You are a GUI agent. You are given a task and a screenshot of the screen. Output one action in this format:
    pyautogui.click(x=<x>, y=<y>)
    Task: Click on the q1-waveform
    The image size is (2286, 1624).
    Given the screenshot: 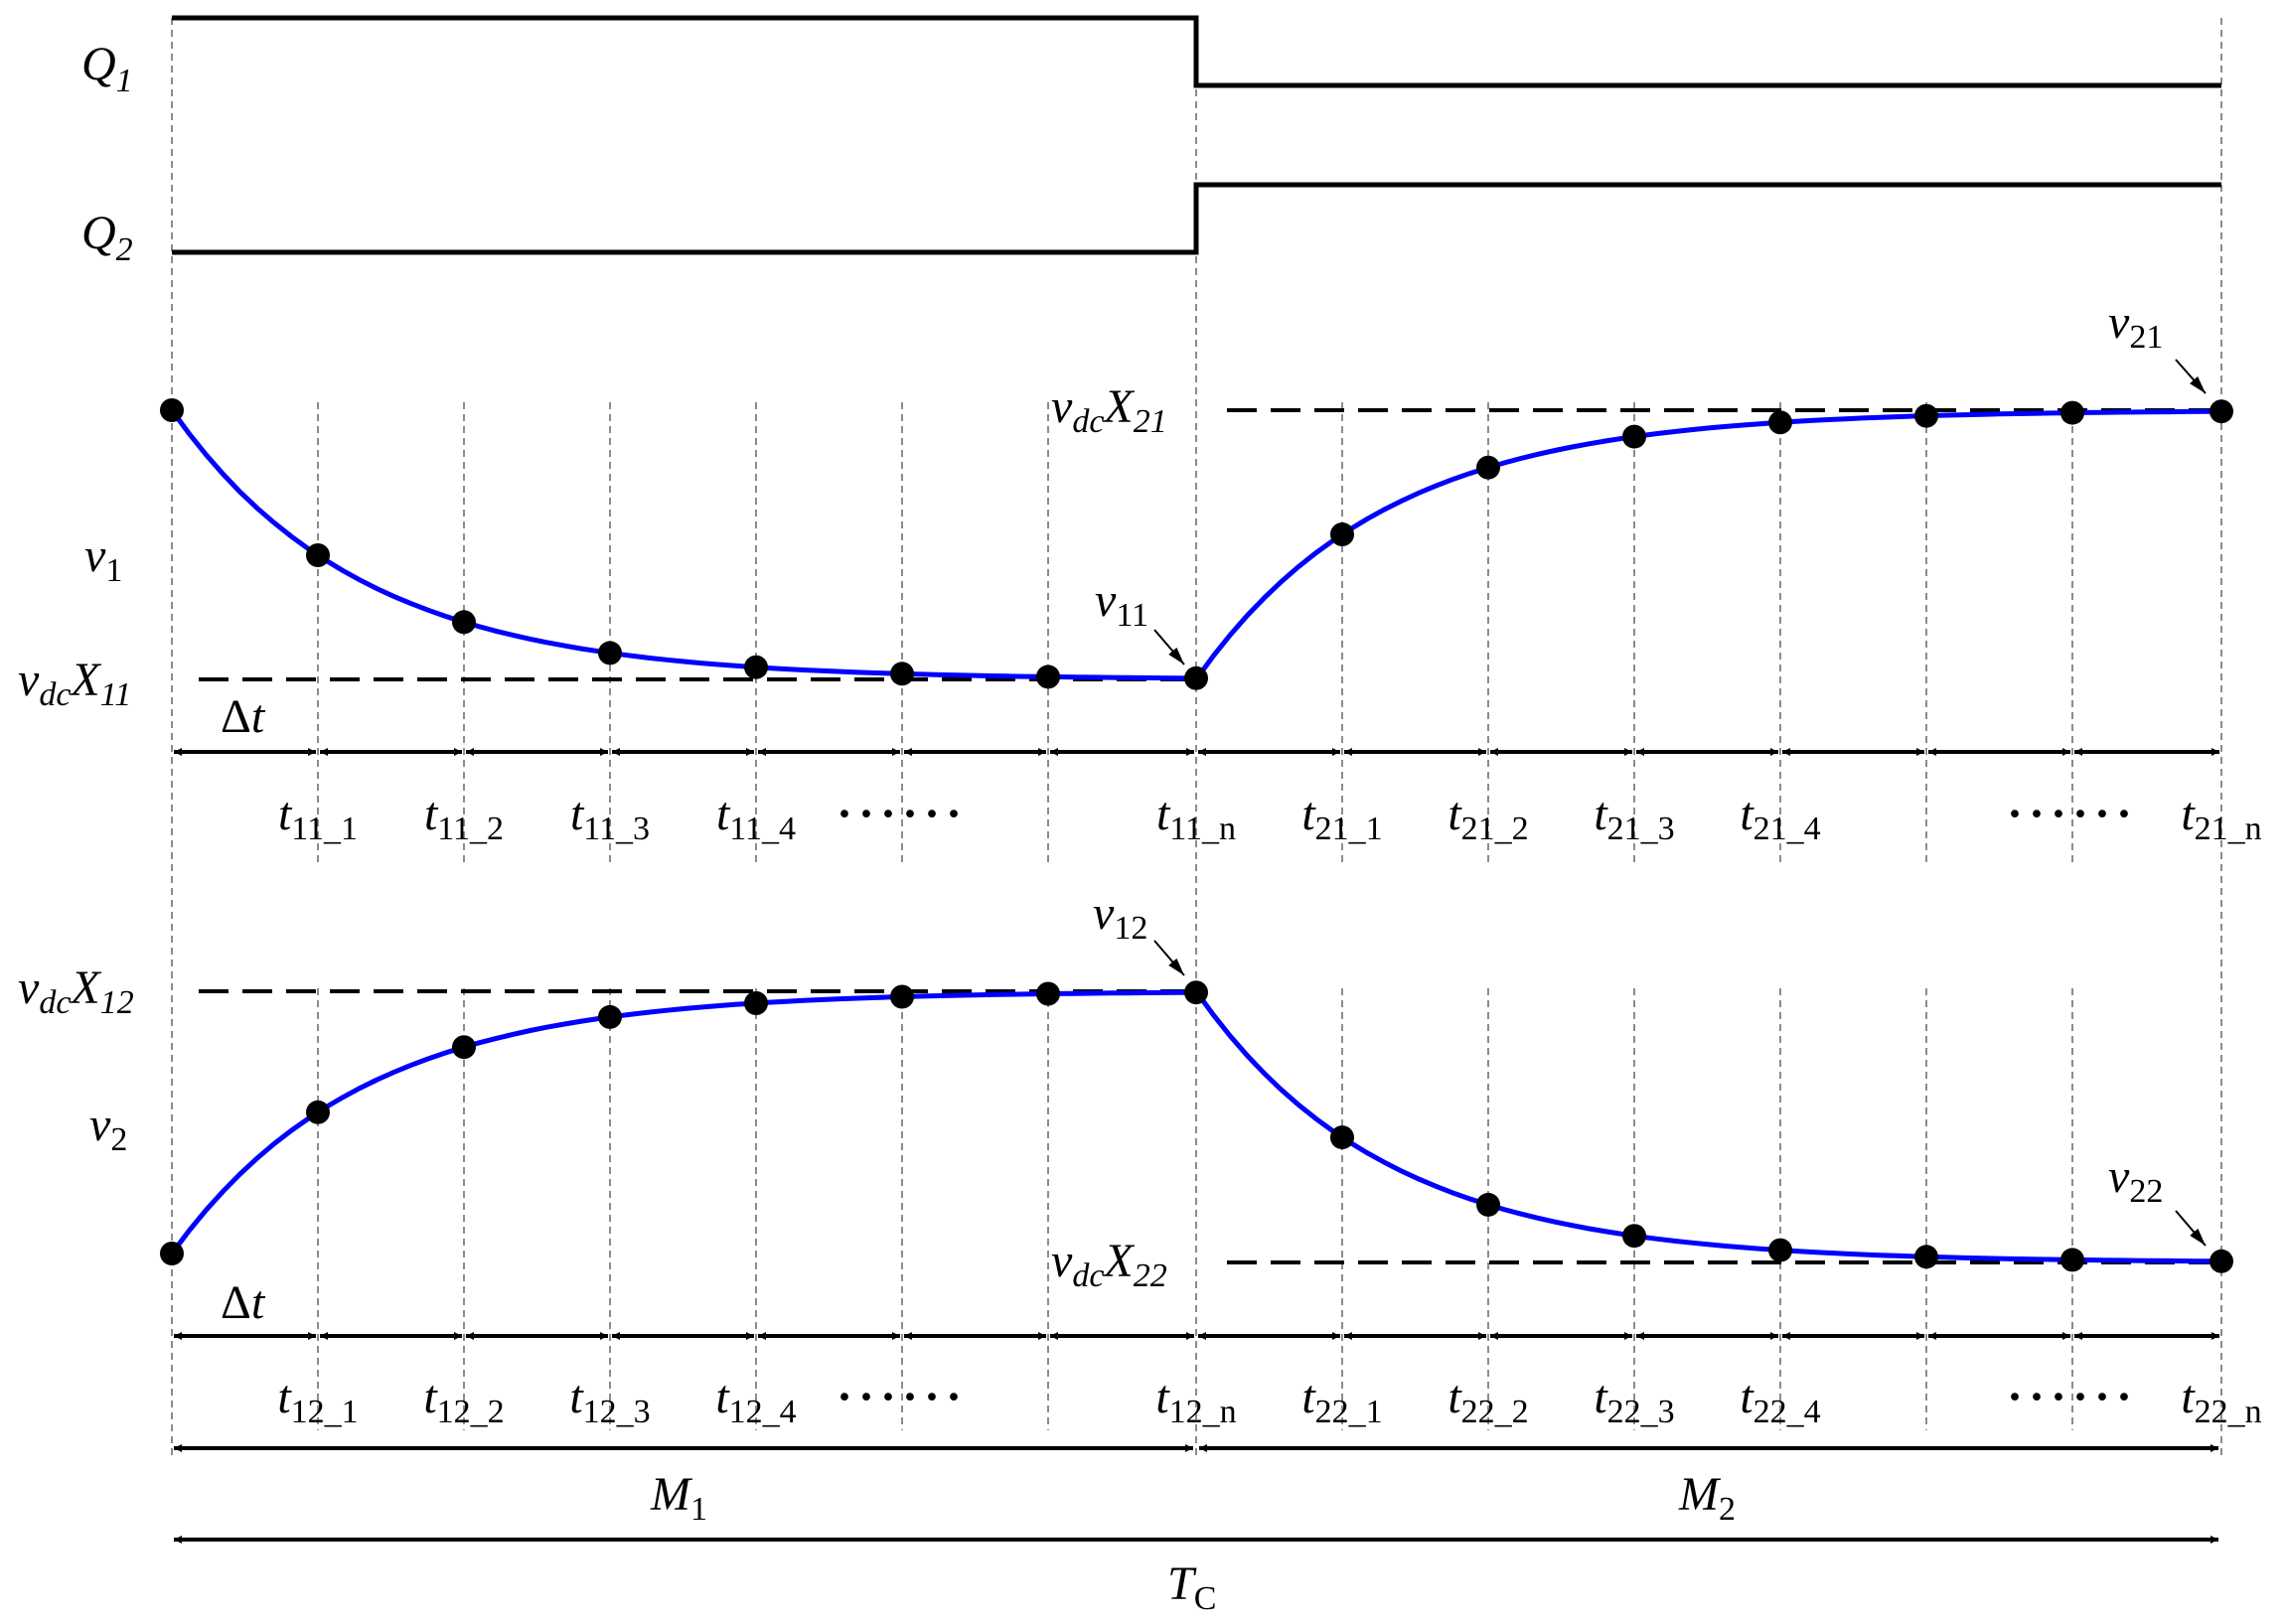 What is the action you would take?
    pyautogui.click(x=1197, y=51)
    